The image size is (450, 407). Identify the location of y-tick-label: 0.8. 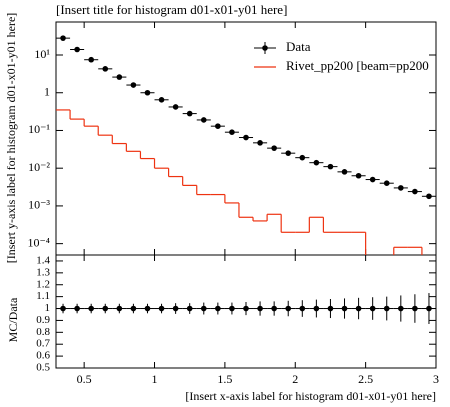
(43, 332).